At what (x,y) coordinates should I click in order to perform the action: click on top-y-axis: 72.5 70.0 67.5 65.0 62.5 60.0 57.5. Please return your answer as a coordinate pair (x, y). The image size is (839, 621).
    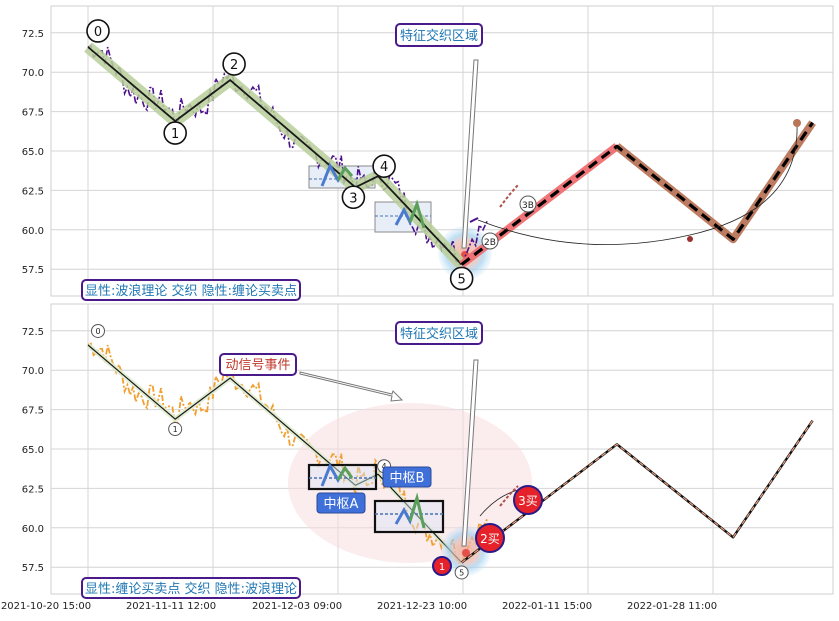
    Looking at the image, I should click on (33, 152).